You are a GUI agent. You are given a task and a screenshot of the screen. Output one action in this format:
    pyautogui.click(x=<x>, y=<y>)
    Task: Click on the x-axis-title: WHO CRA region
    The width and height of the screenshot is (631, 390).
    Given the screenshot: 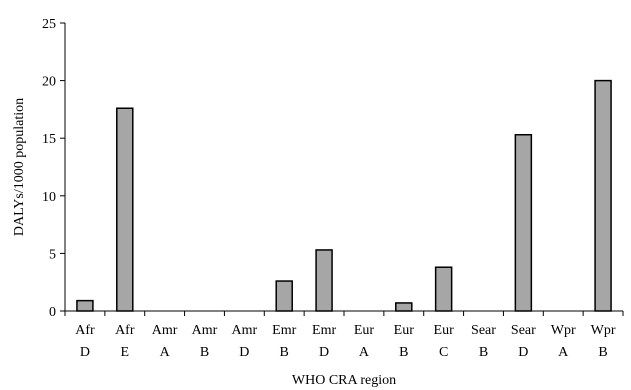 What is the action you would take?
    pyautogui.click(x=344, y=380)
    